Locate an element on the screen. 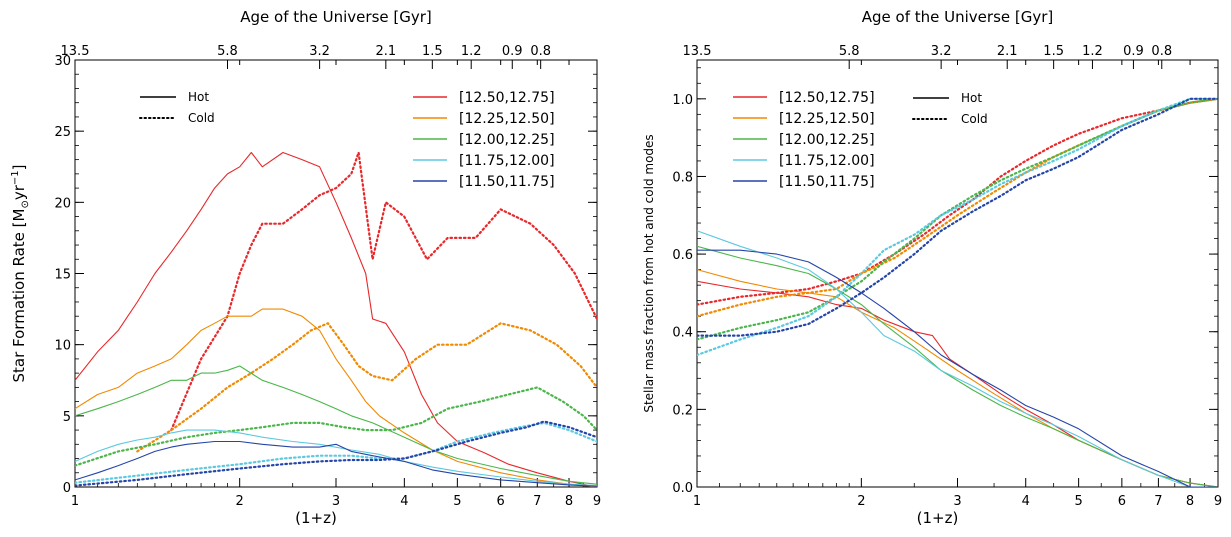 Image resolution: width=1231 pixels, height=537 pixels. y-tick-label: 20 is located at coordinates (62, 203).